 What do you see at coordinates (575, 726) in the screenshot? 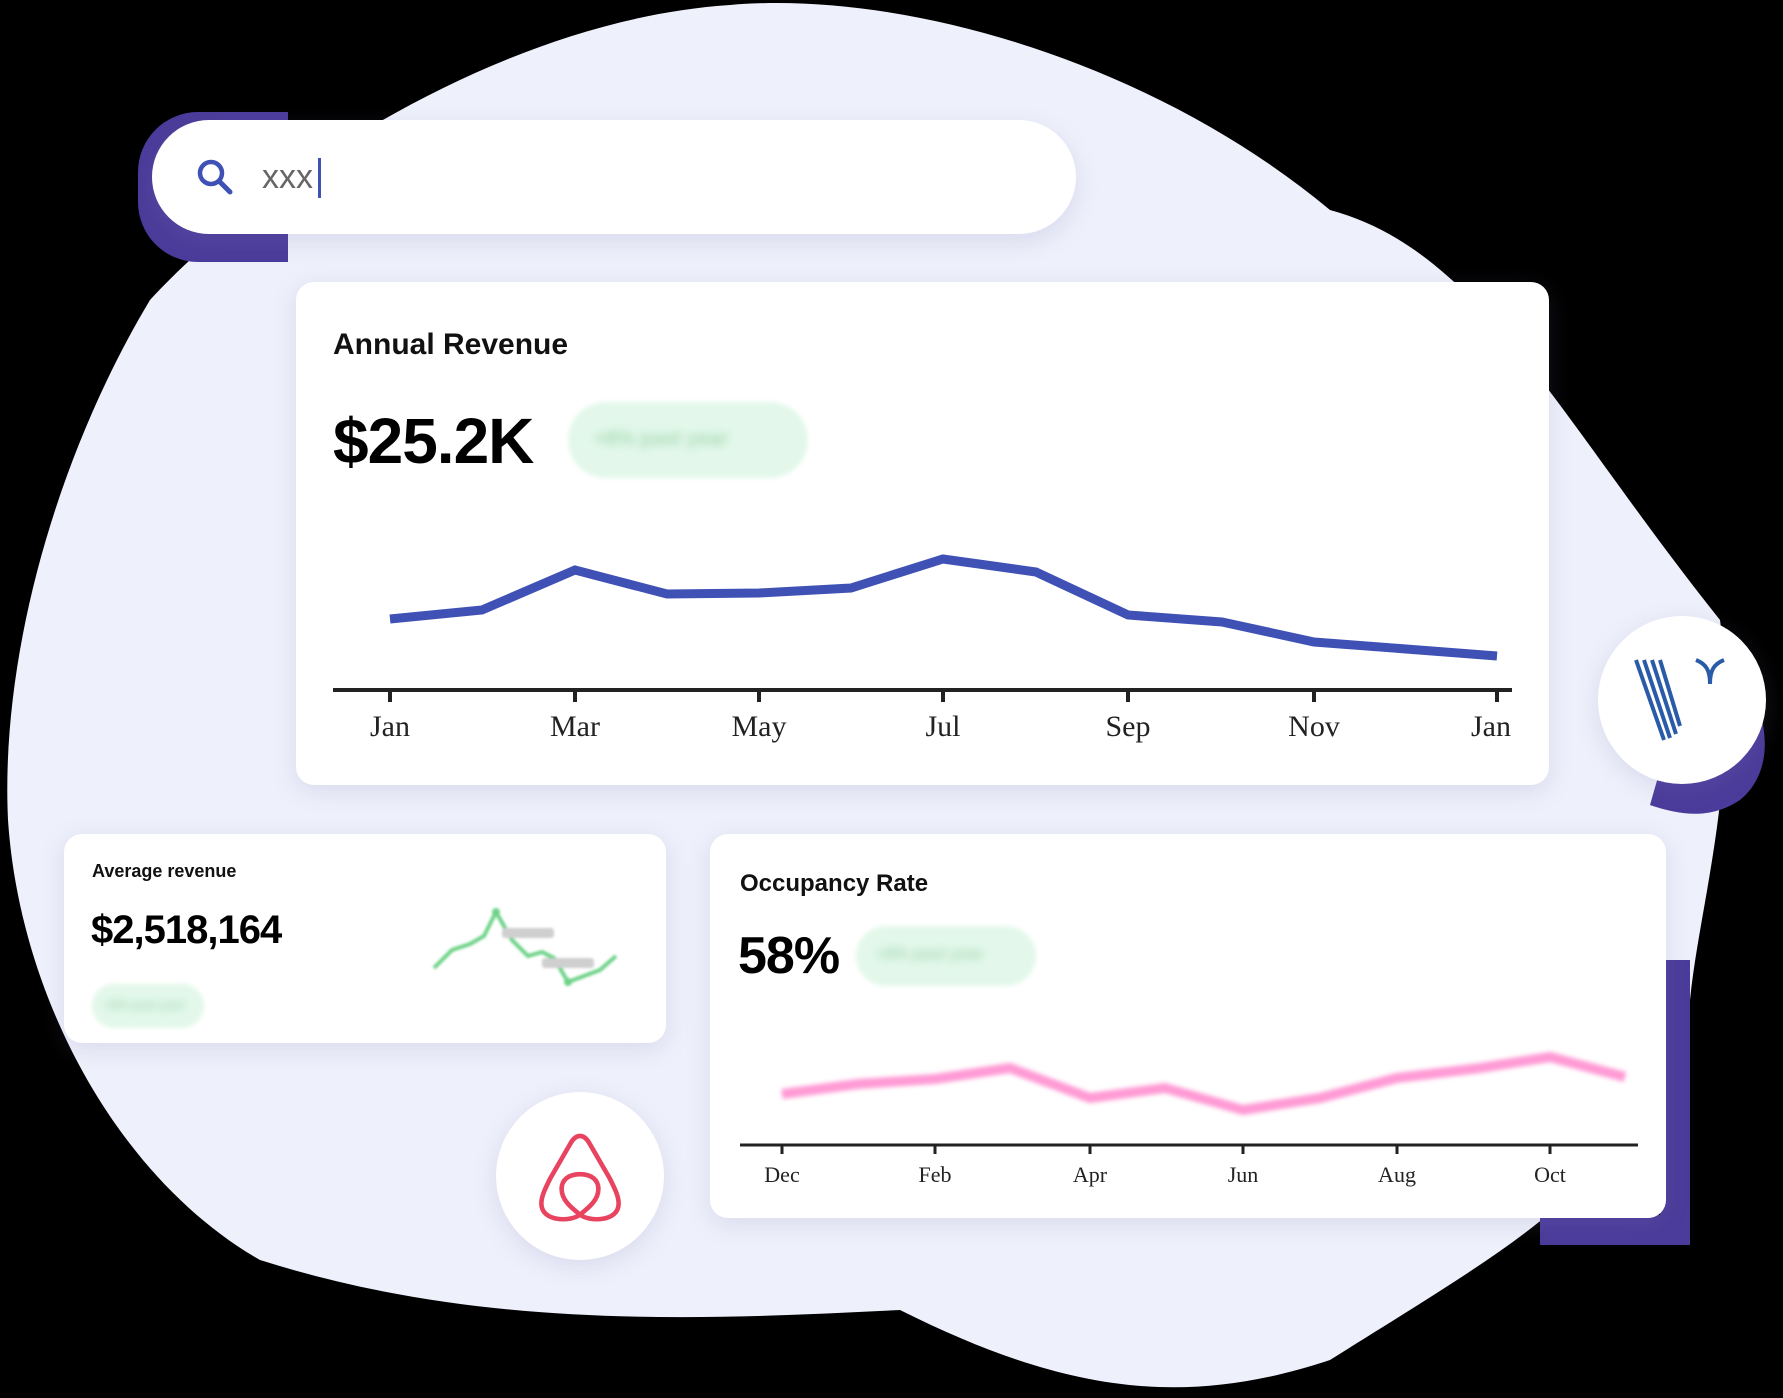
I see `x-tick-label: Mar` at bounding box center [575, 726].